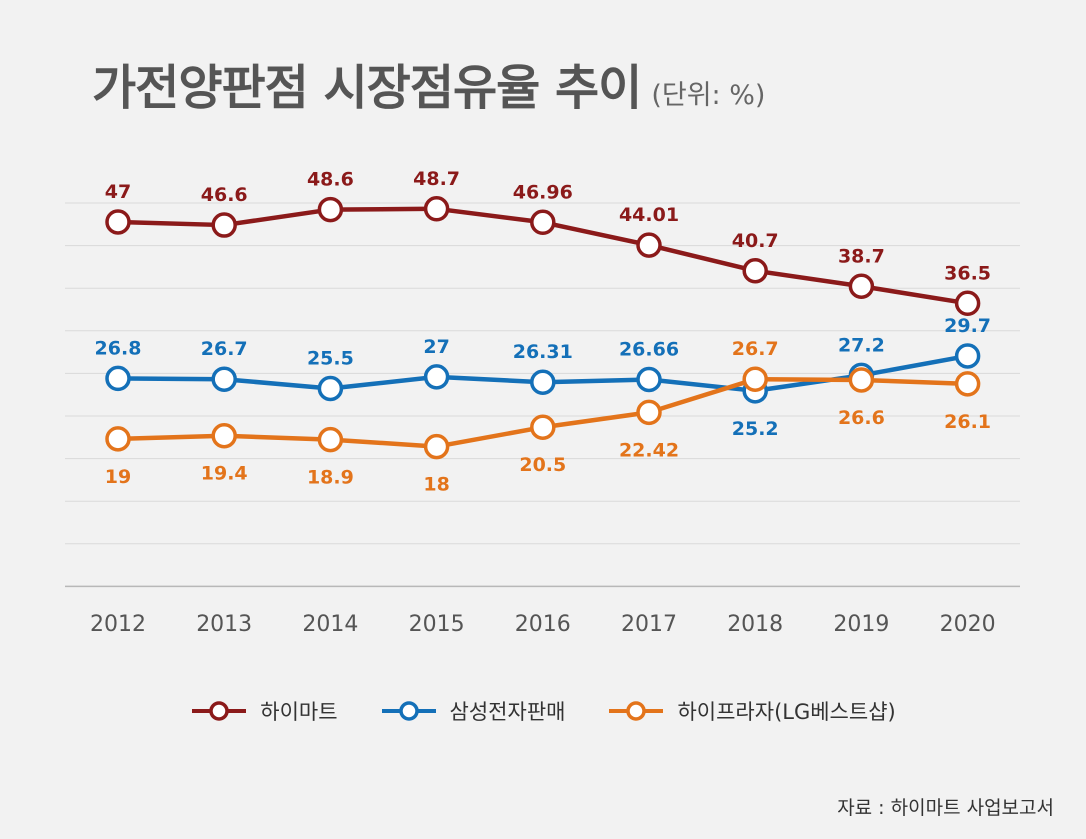 This screenshot has height=839, width=1086. Describe the element at coordinates (967, 326) in the screenshot. I see `data-label: 29.7` at that location.